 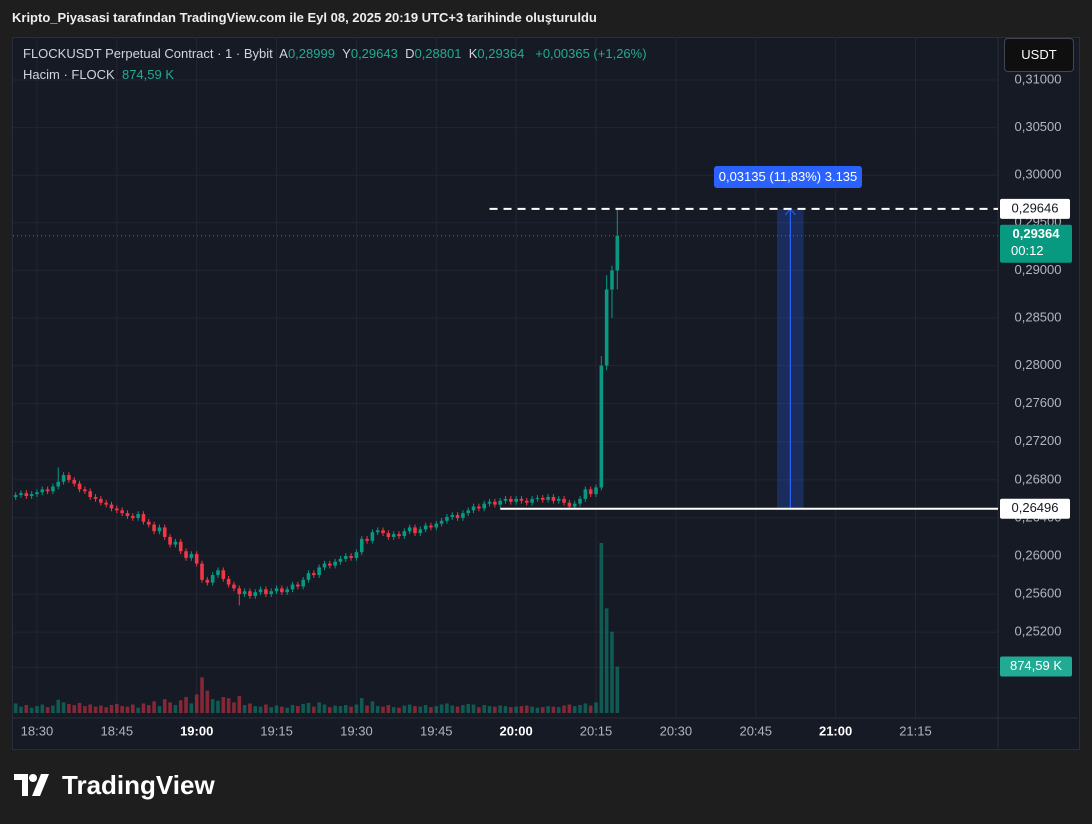 I want to click on y-tick-label: 0,25200, so click(x=1038, y=631).